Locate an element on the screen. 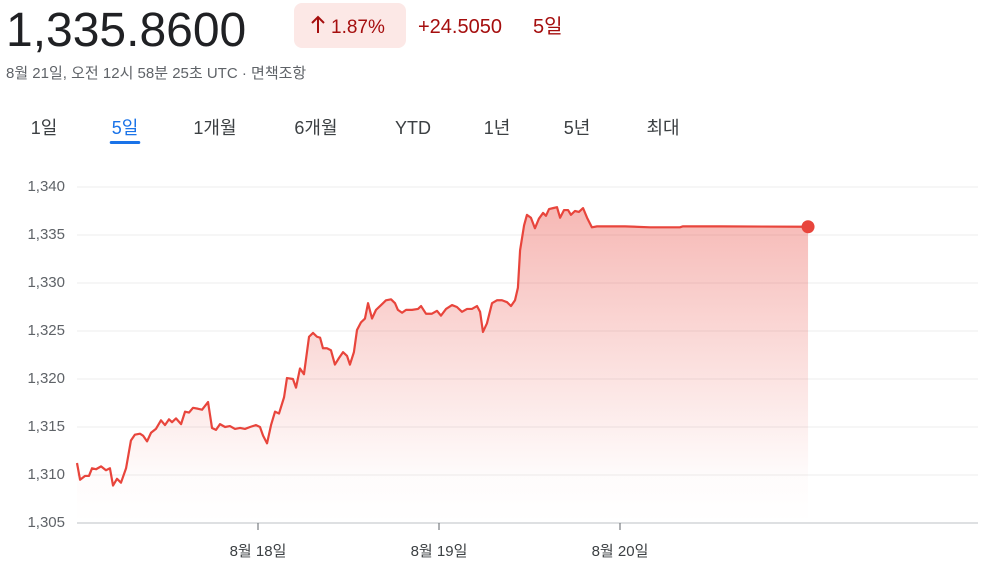 The image size is (984, 563). timestamp-text: 8월 21일, 오전 12시 58분 25초 UTC is located at coordinates (122, 73).